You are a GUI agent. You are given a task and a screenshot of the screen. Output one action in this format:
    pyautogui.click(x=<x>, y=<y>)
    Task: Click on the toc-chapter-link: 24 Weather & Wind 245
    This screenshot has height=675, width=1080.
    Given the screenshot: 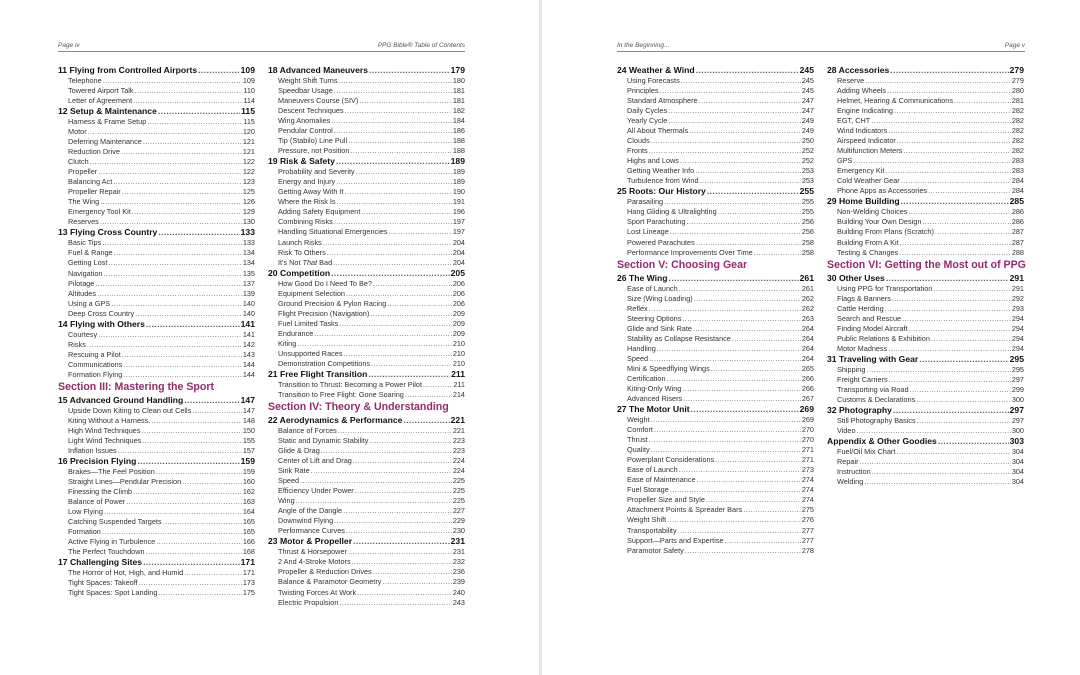 What is the action you would take?
    pyautogui.click(x=715, y=70)
    